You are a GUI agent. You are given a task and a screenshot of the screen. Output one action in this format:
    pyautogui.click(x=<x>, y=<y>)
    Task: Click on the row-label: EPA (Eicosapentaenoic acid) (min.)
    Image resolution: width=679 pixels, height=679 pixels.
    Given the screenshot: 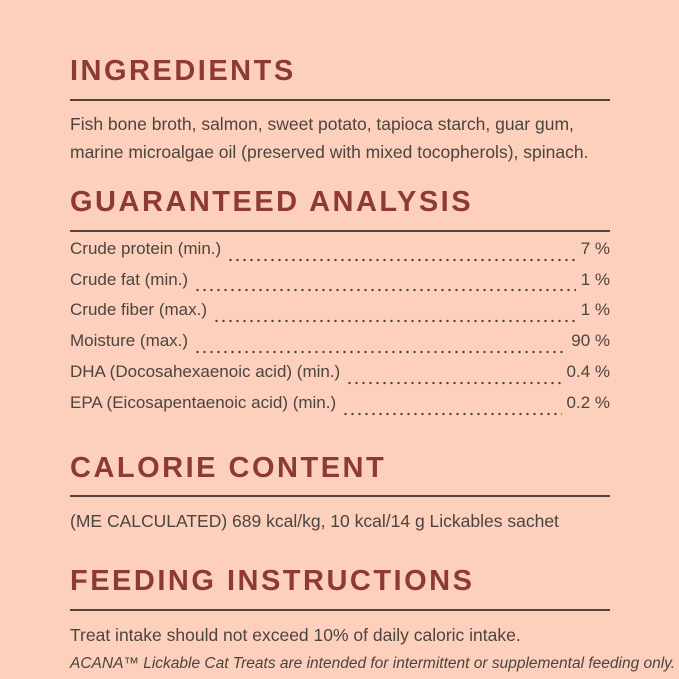 What is the action you would take?
    pyautogui.click(x=203, y=402)
    